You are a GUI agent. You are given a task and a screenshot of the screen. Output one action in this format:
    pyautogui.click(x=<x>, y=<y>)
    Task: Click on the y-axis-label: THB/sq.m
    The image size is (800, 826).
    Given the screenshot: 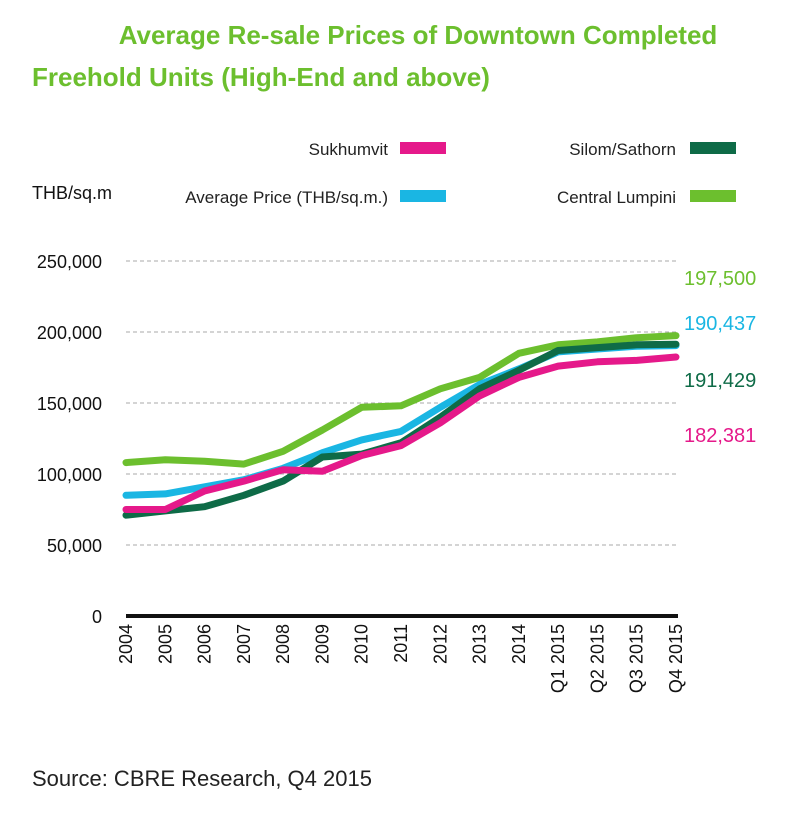 What is the action you would take?
    pyautogui.click(x=72, y=193)
    